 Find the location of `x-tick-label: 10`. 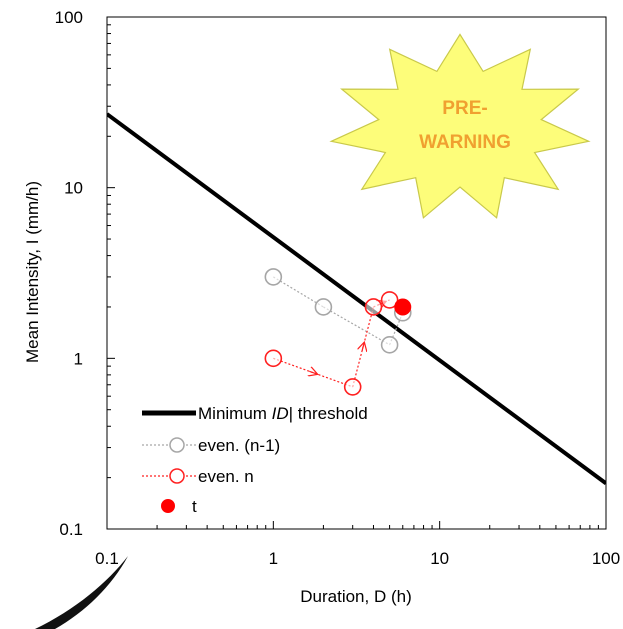

x-tick-label: 10 is located at coordinates (439, 558).